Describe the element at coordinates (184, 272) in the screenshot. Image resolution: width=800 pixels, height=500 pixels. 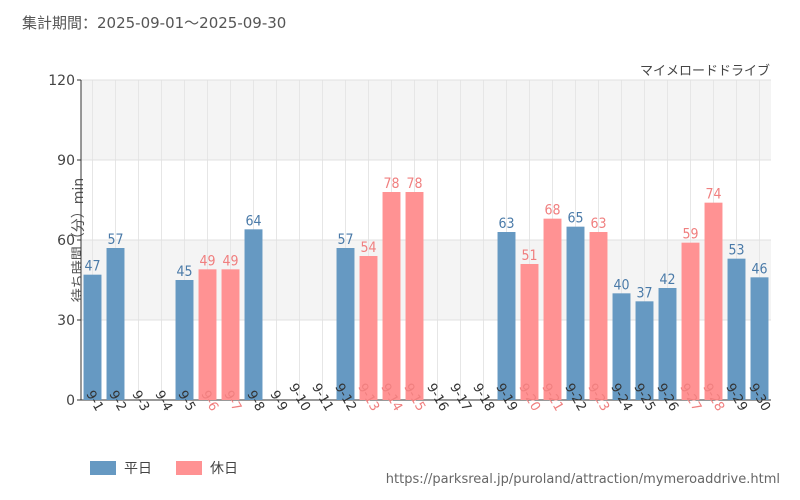
I see `bar-value-label: 45` at that location.